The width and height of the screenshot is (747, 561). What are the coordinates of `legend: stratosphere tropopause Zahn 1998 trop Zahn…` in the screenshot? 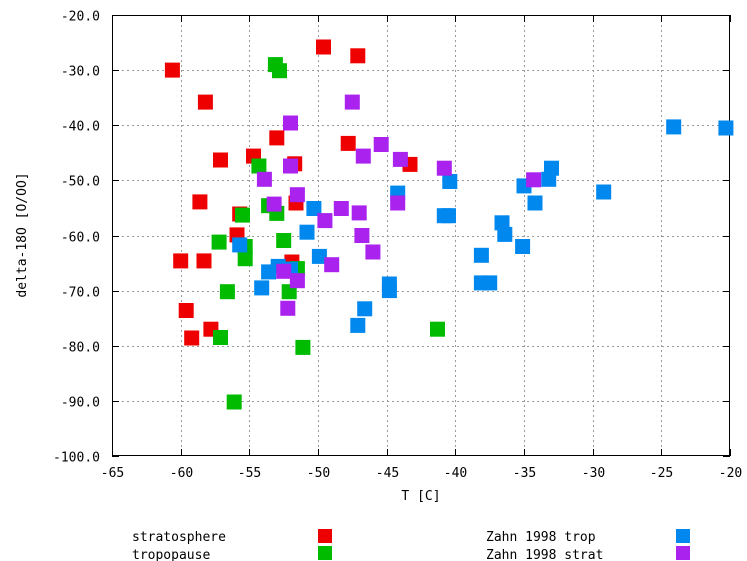 It's located at (411, 545).